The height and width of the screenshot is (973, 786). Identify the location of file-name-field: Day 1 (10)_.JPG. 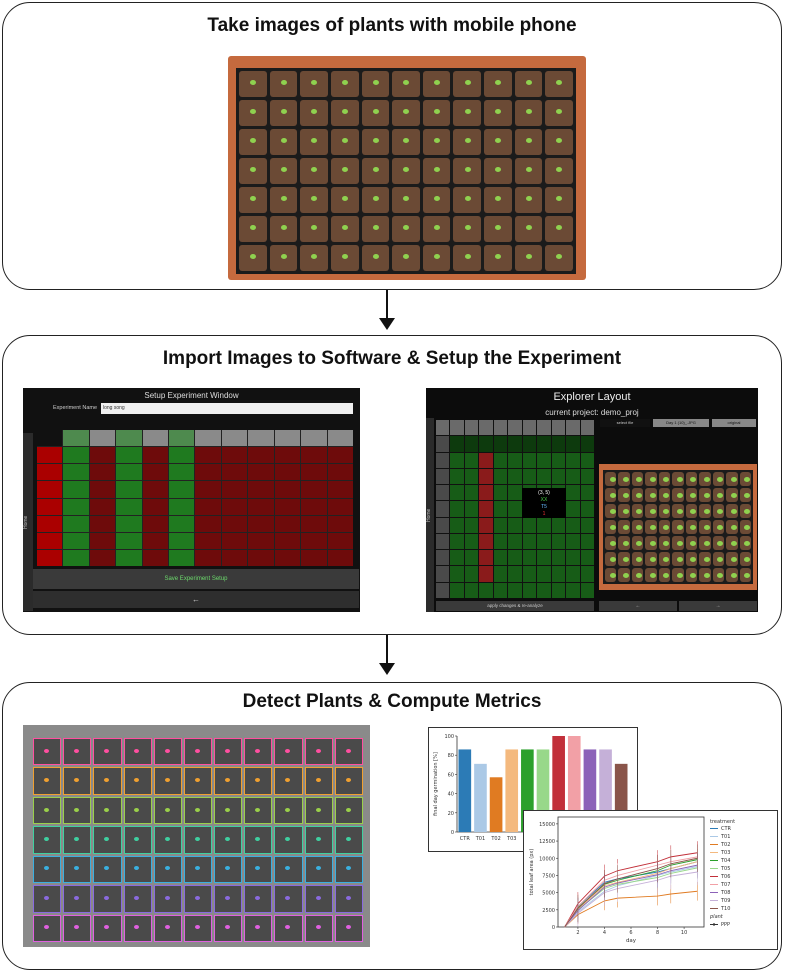
(681, 423).